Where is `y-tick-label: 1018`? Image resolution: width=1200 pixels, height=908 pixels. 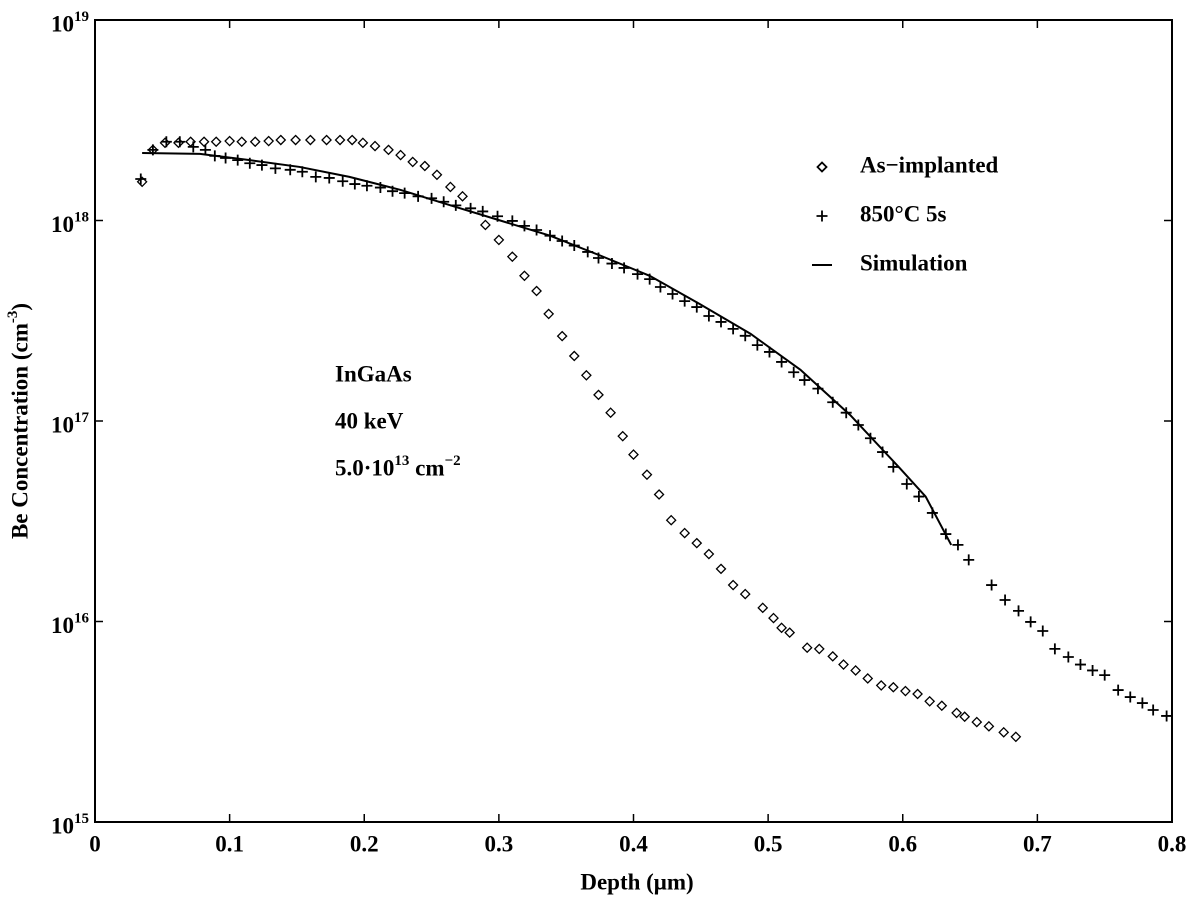 y-tick-label: 1018 is located at coordinates (70, 223).